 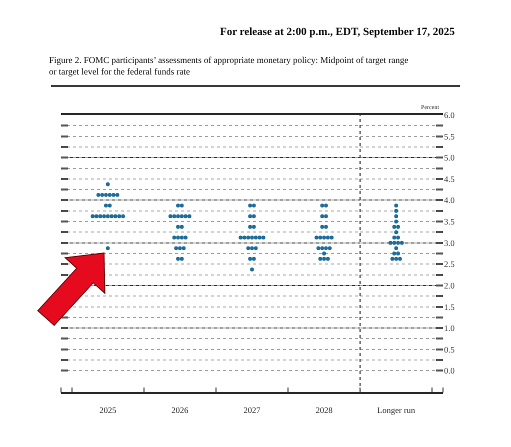 What do you see at coordinates (107, 409) in the screenshot?
I see `x-tick-label: 2025` at bounding box center [107, 409].